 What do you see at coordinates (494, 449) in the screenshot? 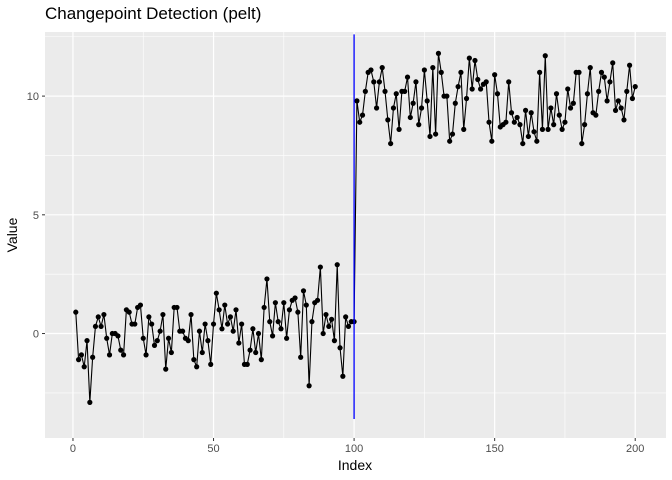
I see `x-tick-label: 150` at bounding box center [494, 449].